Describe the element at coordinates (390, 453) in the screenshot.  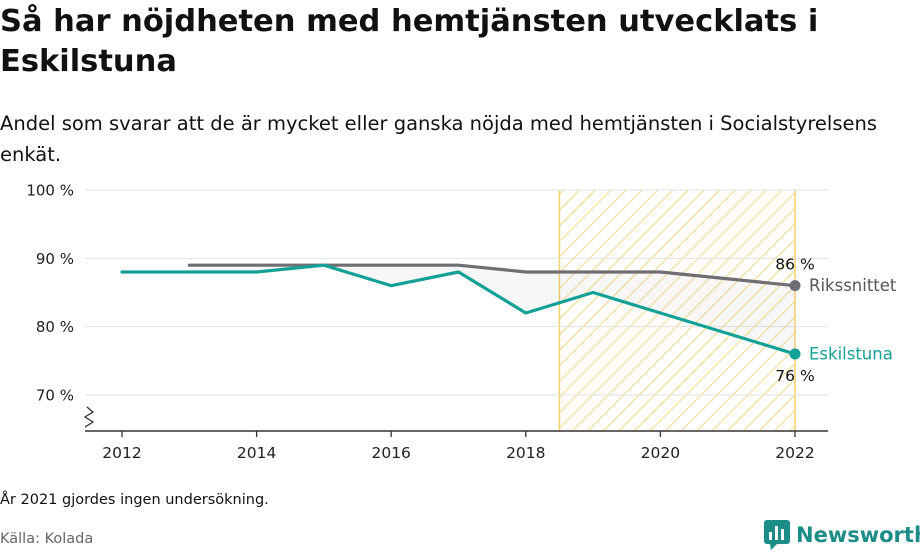
I see `x-tick-label: 2016` at that location.